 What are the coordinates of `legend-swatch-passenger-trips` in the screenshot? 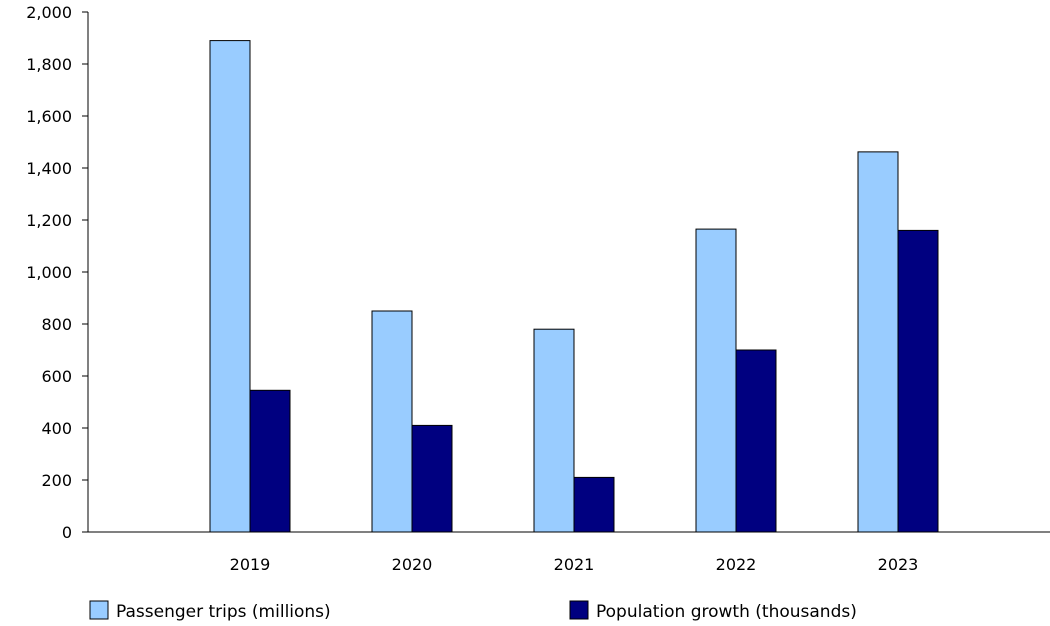 It's located at (99, 610).